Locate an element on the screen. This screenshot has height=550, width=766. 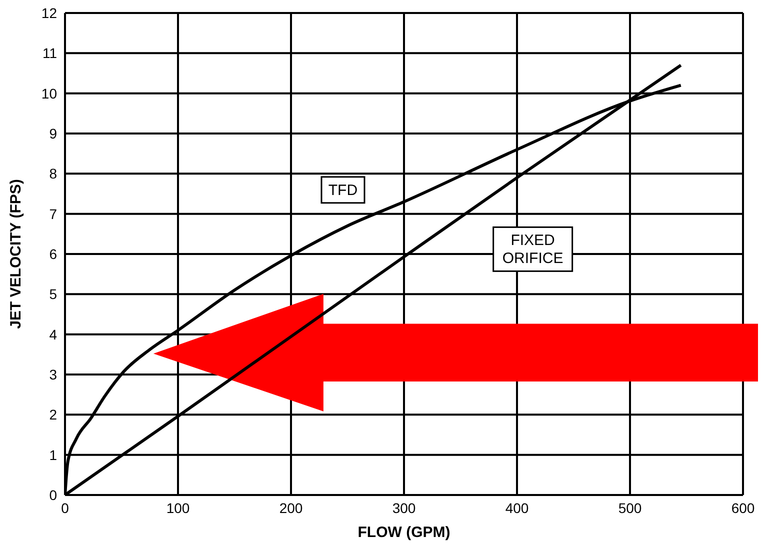
x-tick-label: 500 is located at coordinates (630, 508).